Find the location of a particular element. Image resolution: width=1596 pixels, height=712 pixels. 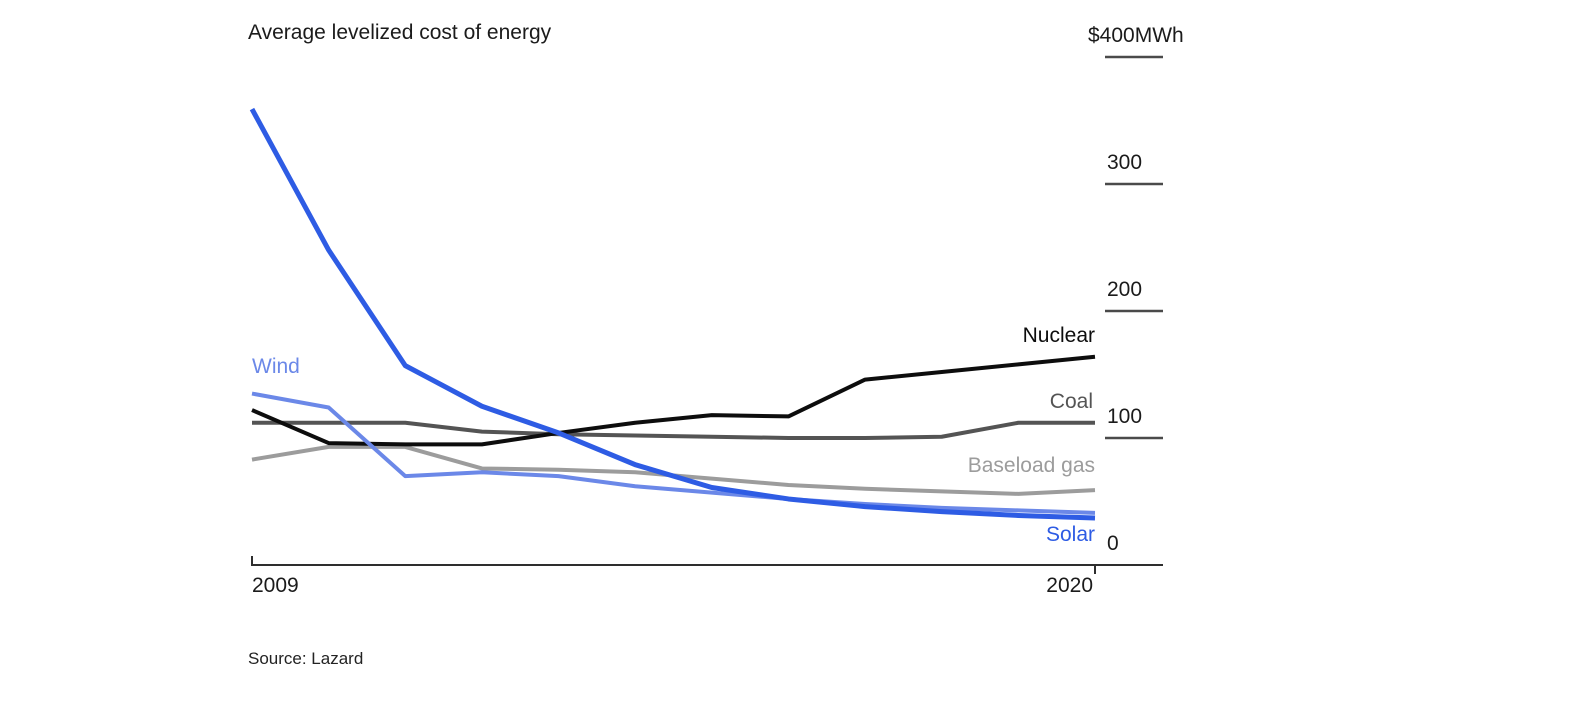

x-axis-line is located at coordinates (707, 565).